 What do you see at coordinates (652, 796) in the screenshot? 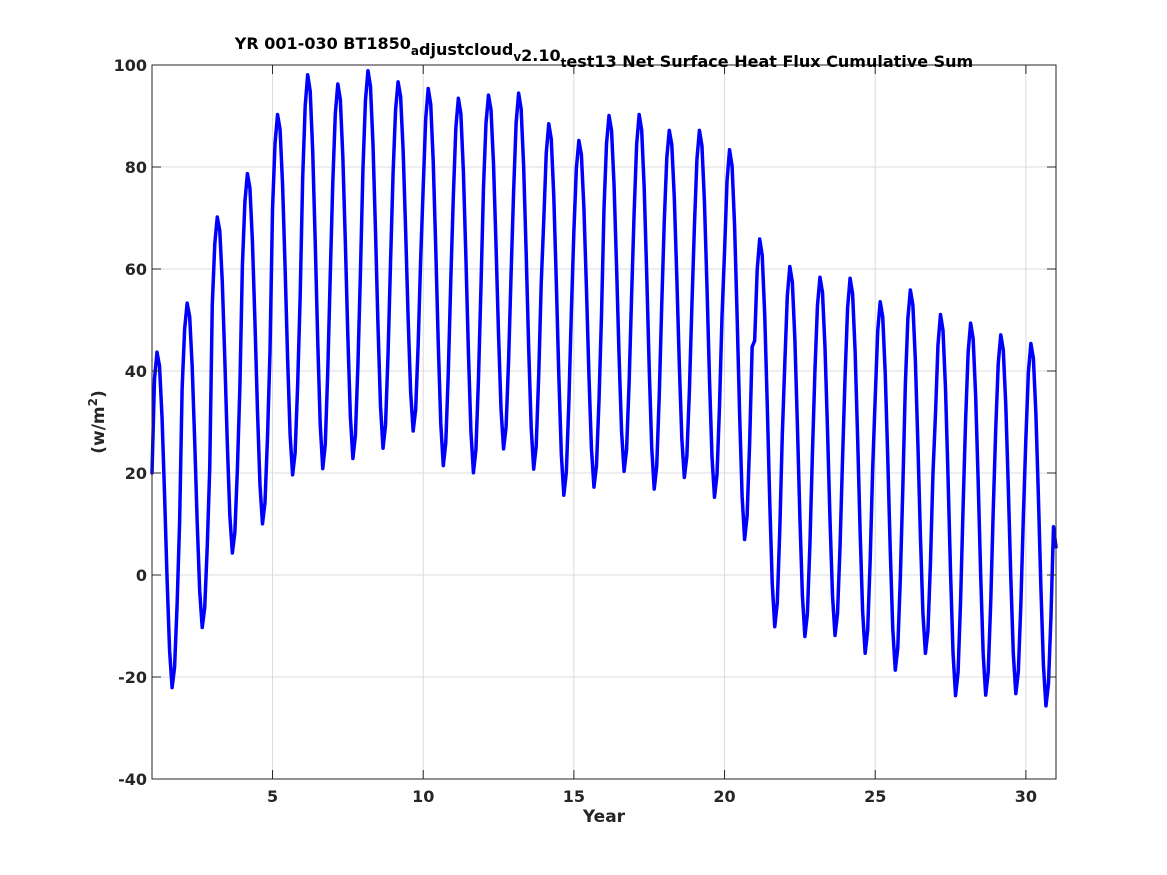
I see `x-tick-labels: 5 10 15 20 25 30` at bounding box center [652, 796].